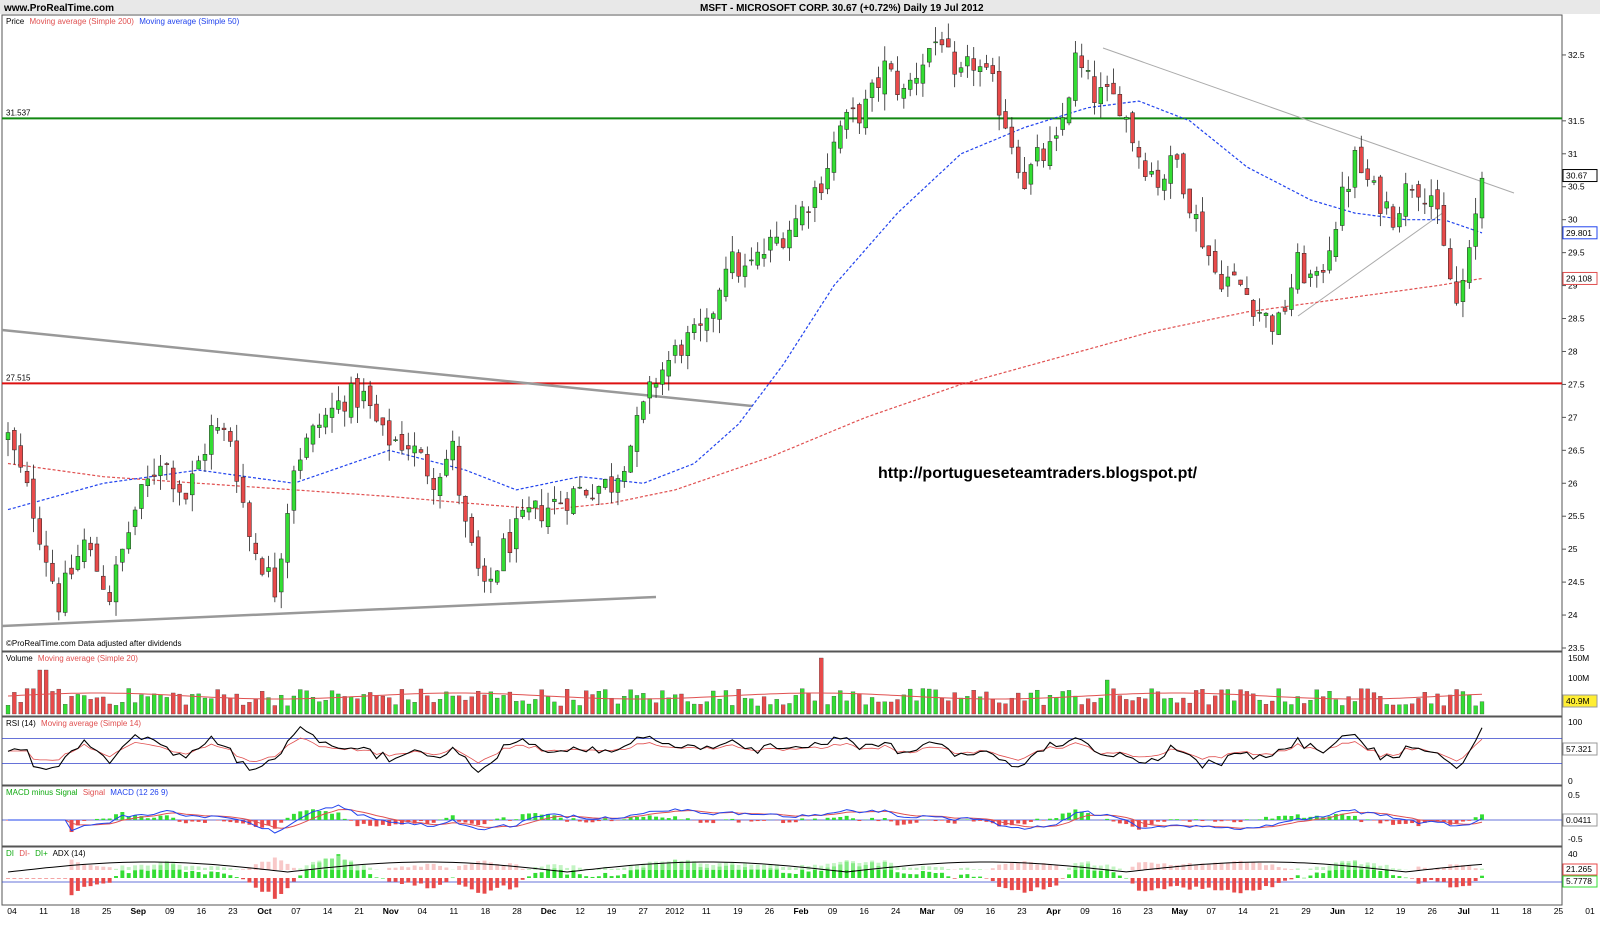 The height and width of the screenshot is (925, 1600). I want to click on price-tick-label: 31, so click(1573, 154).